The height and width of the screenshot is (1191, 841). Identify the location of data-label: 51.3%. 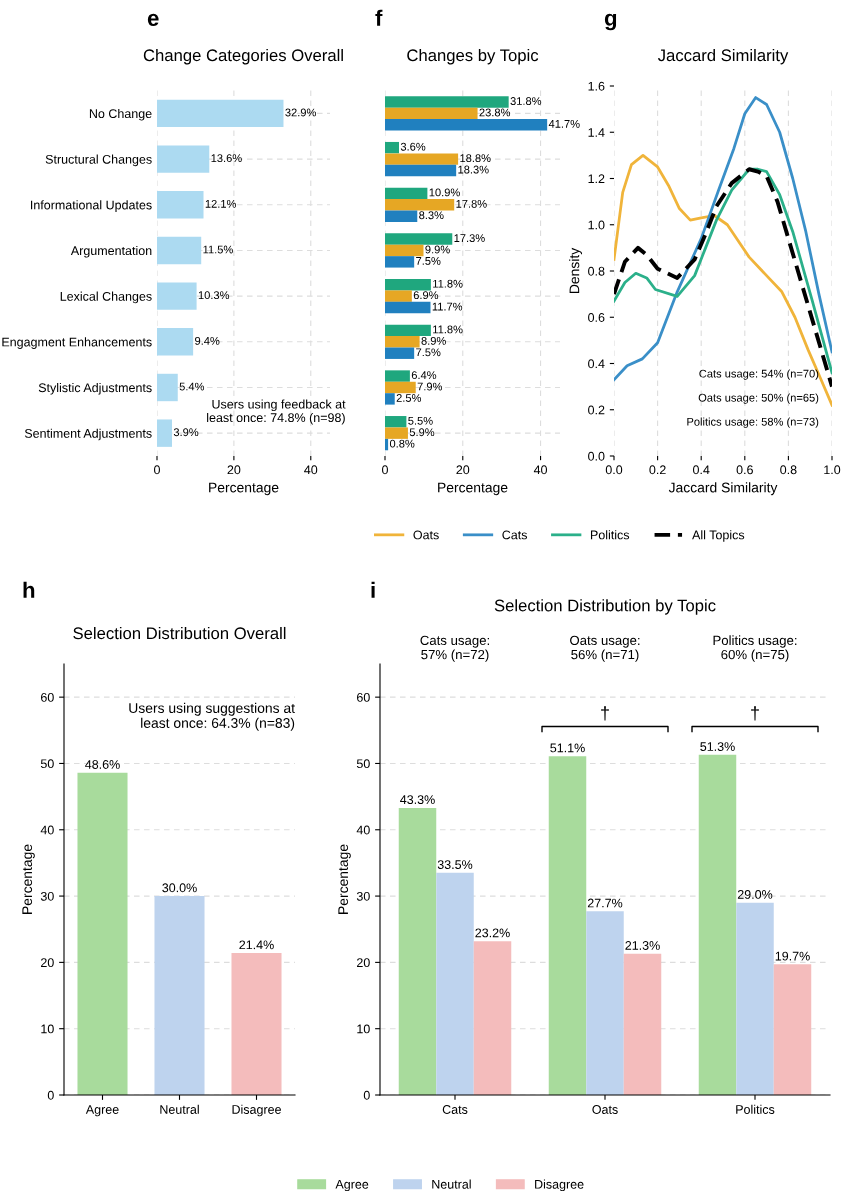
(717, 746).